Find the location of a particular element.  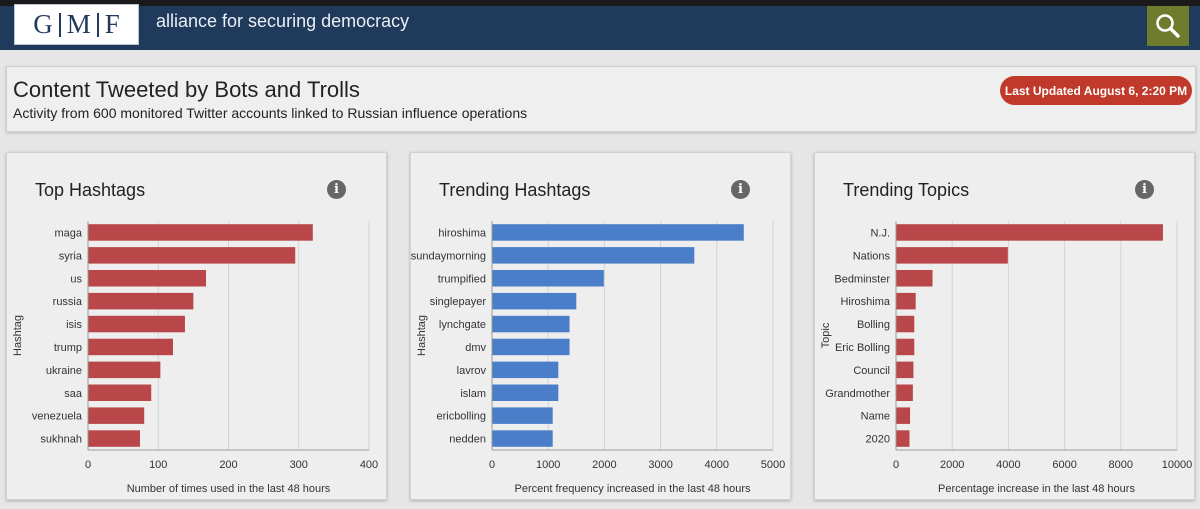

panel-title: Top Hashtags is located at coordinates (90, 190).